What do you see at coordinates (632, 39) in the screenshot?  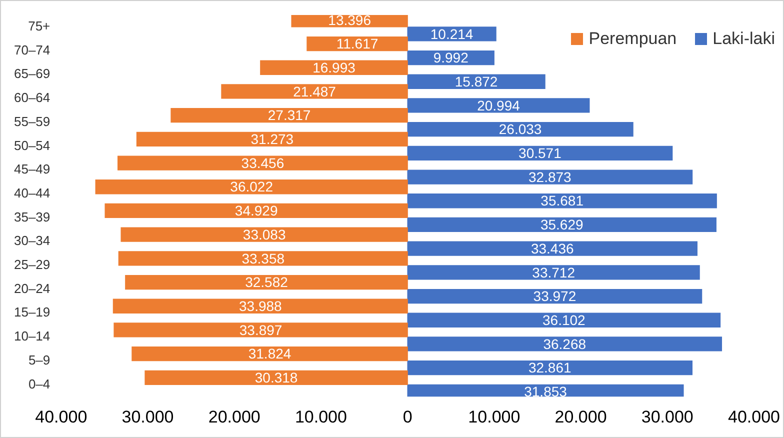 I see `legend-label: Perempuan` at bounding box center [632, 39].